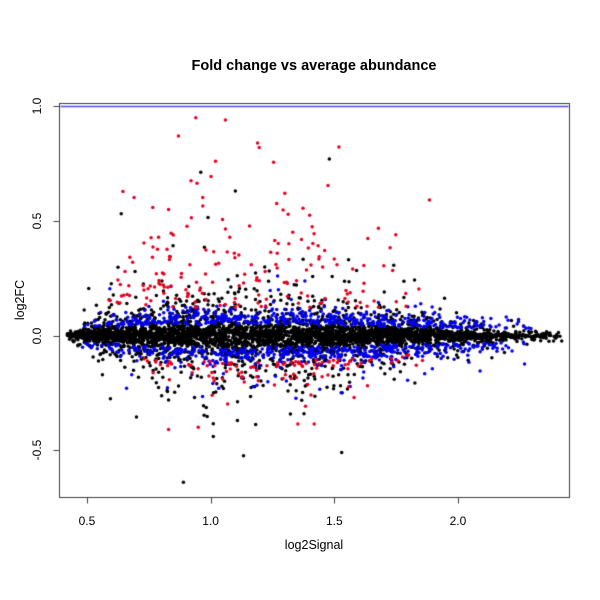  I want to click on x-tick-label: 2.0, so click(458, 521).